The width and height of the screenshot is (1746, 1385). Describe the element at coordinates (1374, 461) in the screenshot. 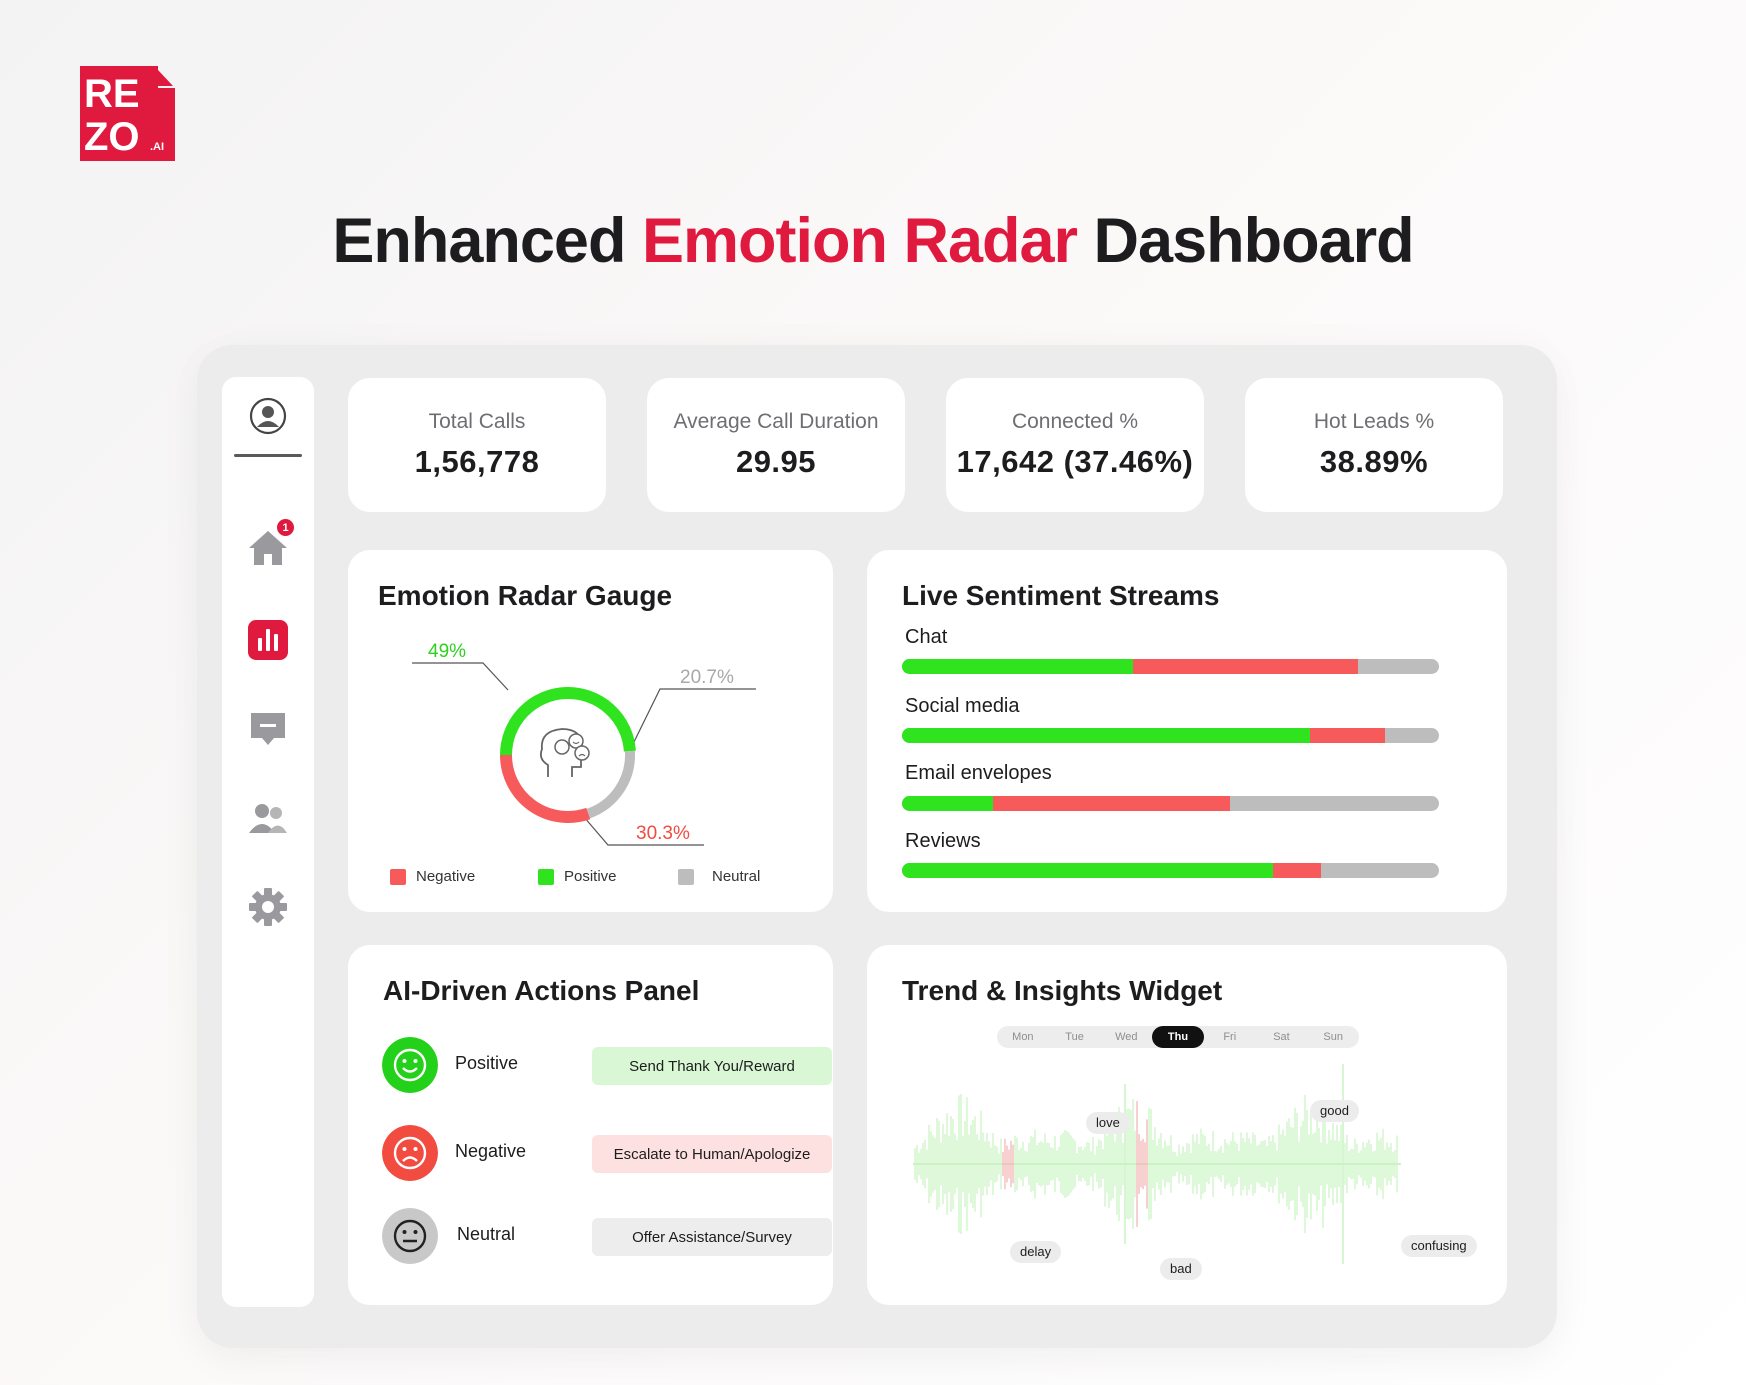

I see `kpi-value: 38.89%` at that location.